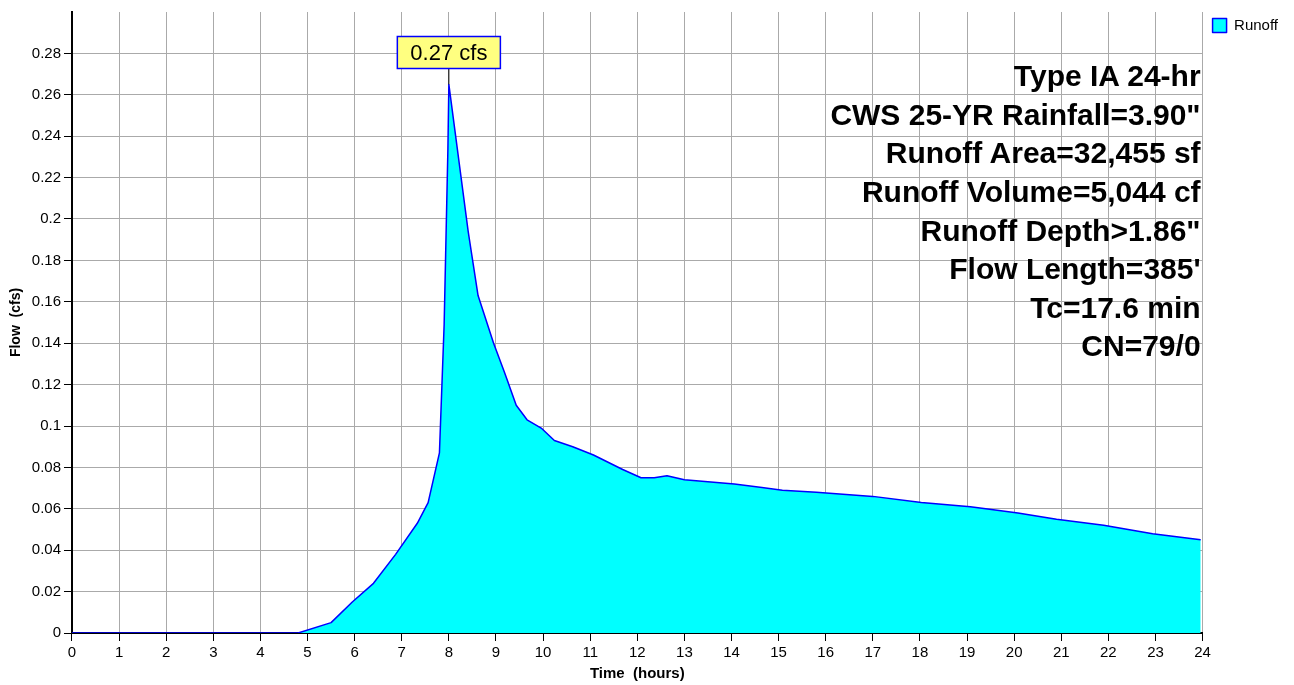  What do you see at coordinates (119, 652) in the screenshot?
I see `x-tick-label: 1` at bounding box center [119, 652].